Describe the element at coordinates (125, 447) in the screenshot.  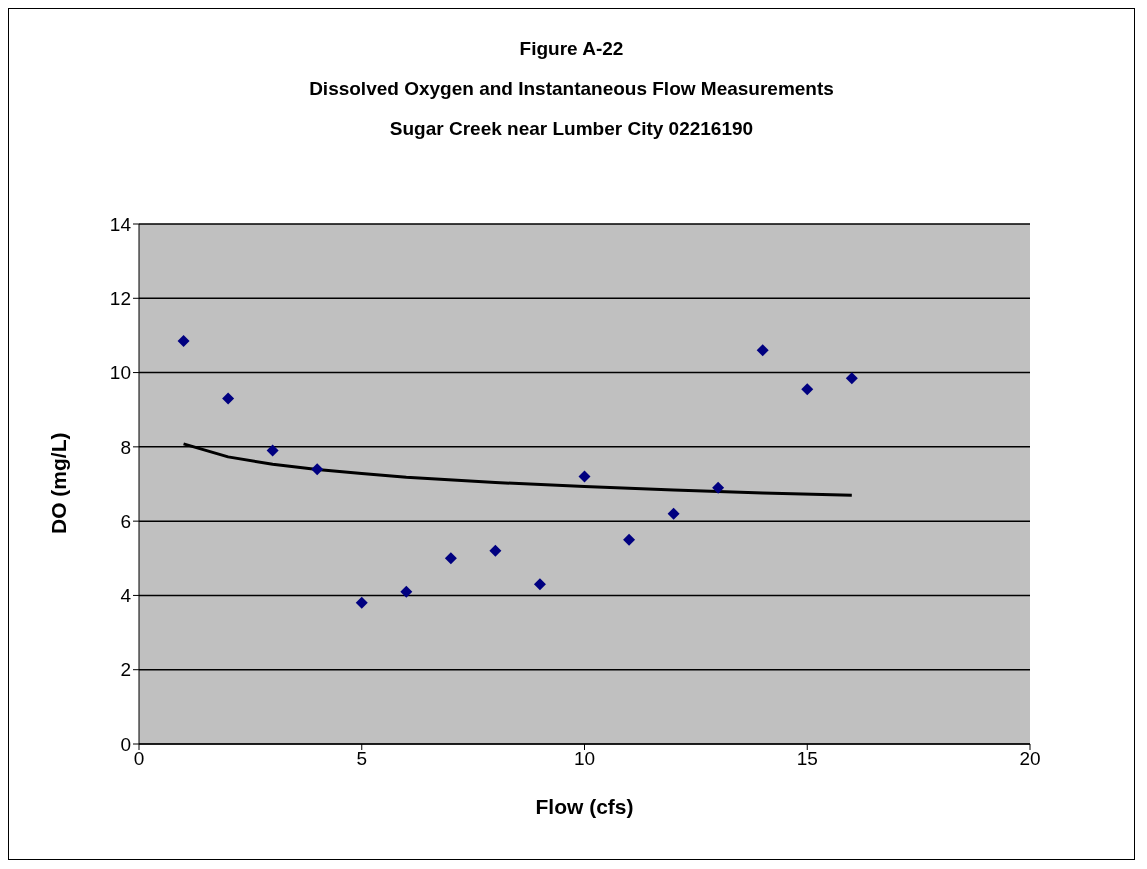
I see `y-tick-label: 8` at that location.